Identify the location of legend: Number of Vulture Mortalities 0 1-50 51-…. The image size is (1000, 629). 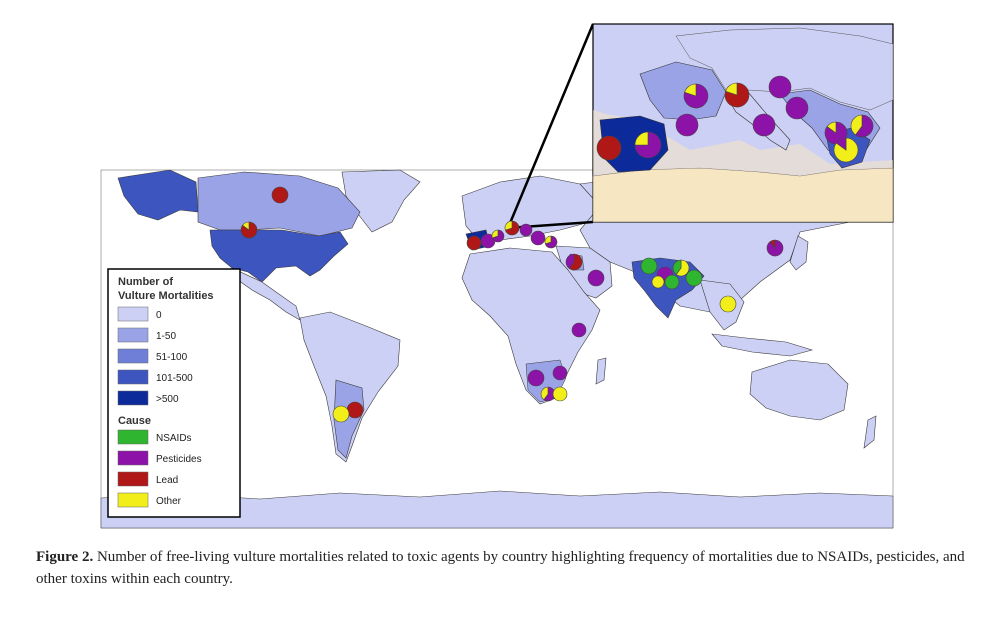
(174, 393).